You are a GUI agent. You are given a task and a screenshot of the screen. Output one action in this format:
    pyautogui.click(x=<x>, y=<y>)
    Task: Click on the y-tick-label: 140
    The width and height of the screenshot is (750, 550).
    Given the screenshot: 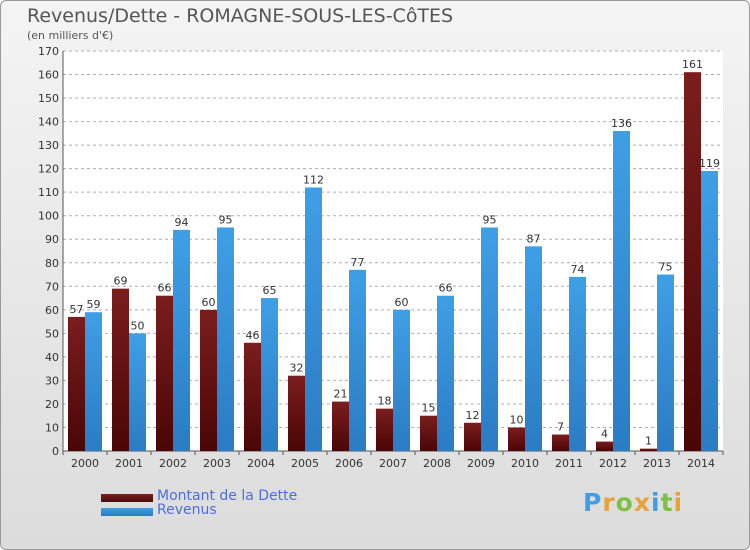 What is the action you would take?
    pyautogui.click(x=48, y=122)
    